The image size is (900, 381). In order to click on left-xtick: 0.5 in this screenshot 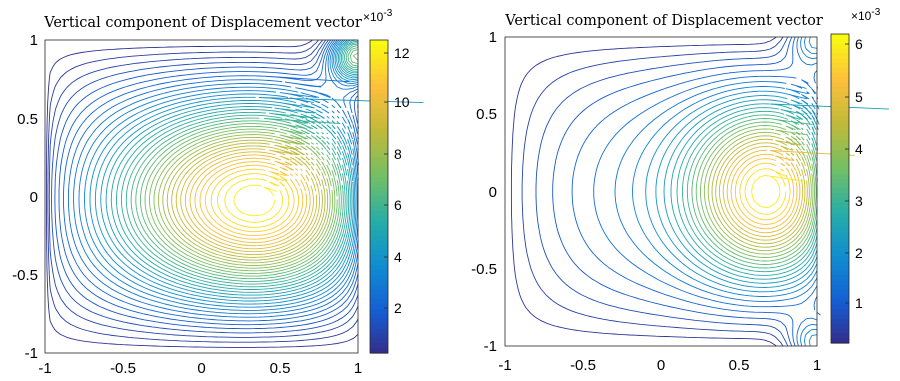, I will do `click(280, 368)`.